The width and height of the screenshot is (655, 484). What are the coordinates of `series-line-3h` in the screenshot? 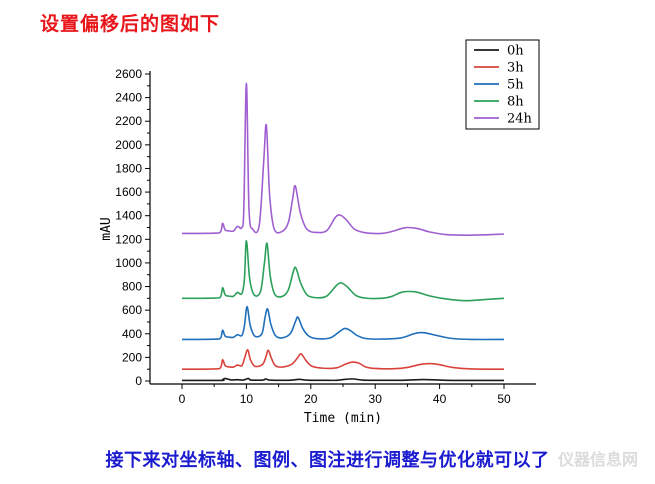 It's located at (343, 359).